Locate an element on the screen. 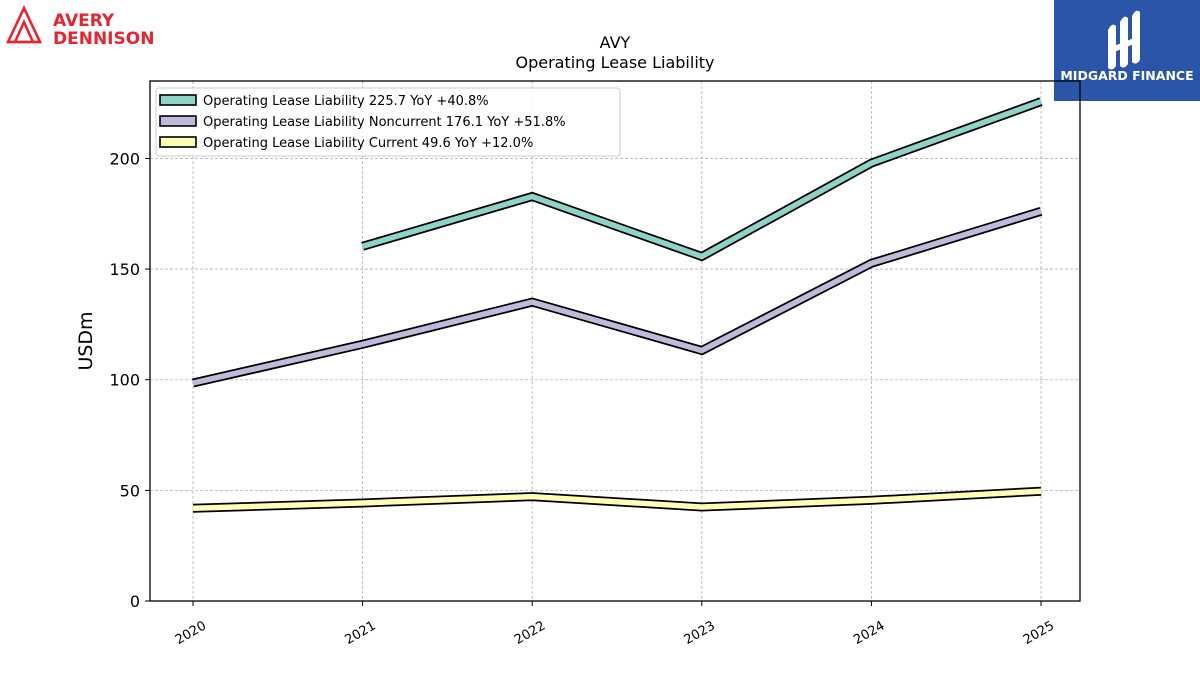 The height and width of the screenshot is (675, 1200). legend-box is located at coordinates (388, 122).